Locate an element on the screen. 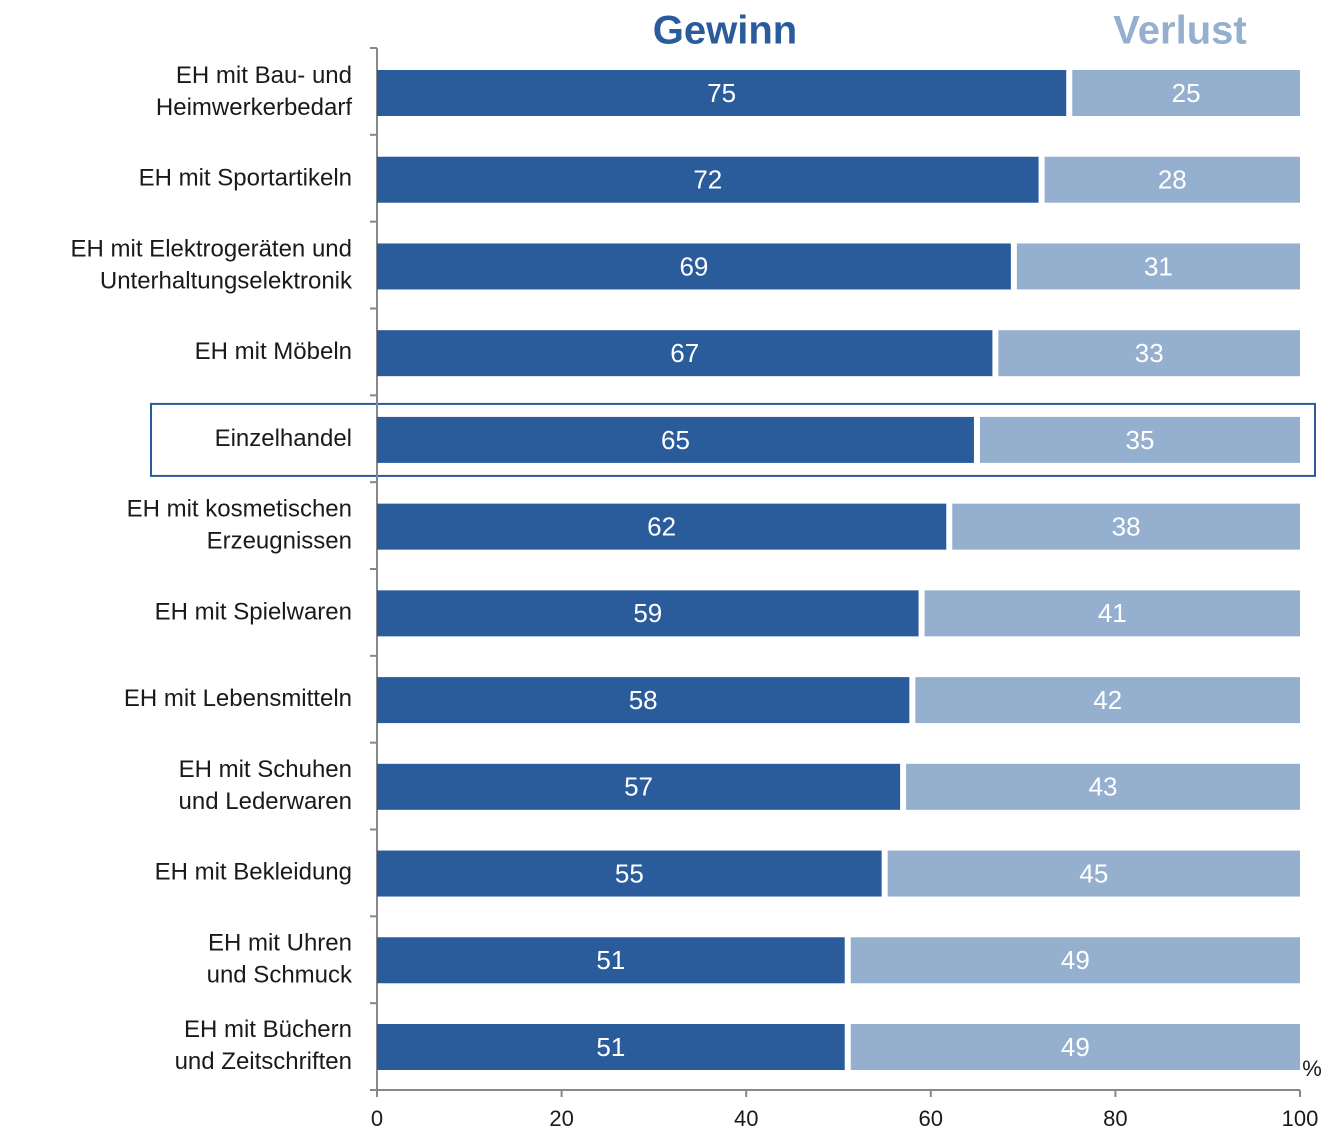 The width and height of the screenshot is (1332, 1134). category-label: EH mit Uhren und Schmuck is located at coordinates (280, 959).